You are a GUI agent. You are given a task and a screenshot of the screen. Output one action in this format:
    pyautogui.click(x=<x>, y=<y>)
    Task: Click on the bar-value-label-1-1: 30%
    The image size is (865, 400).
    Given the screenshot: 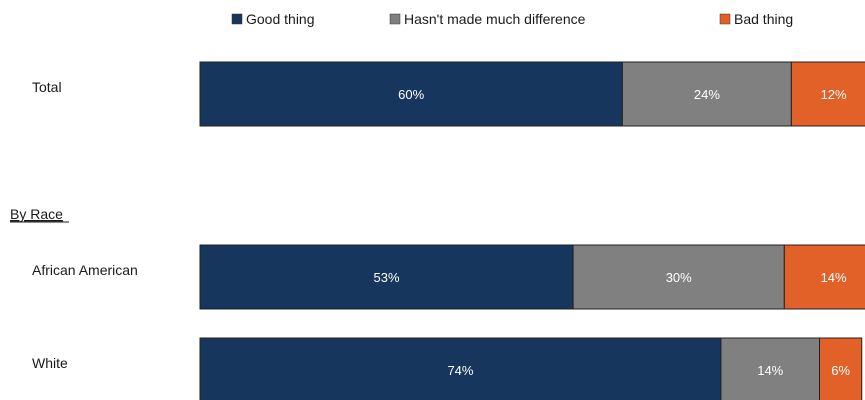 What is the action you would take?
    pyautogui.click(x=679, y=277)
    